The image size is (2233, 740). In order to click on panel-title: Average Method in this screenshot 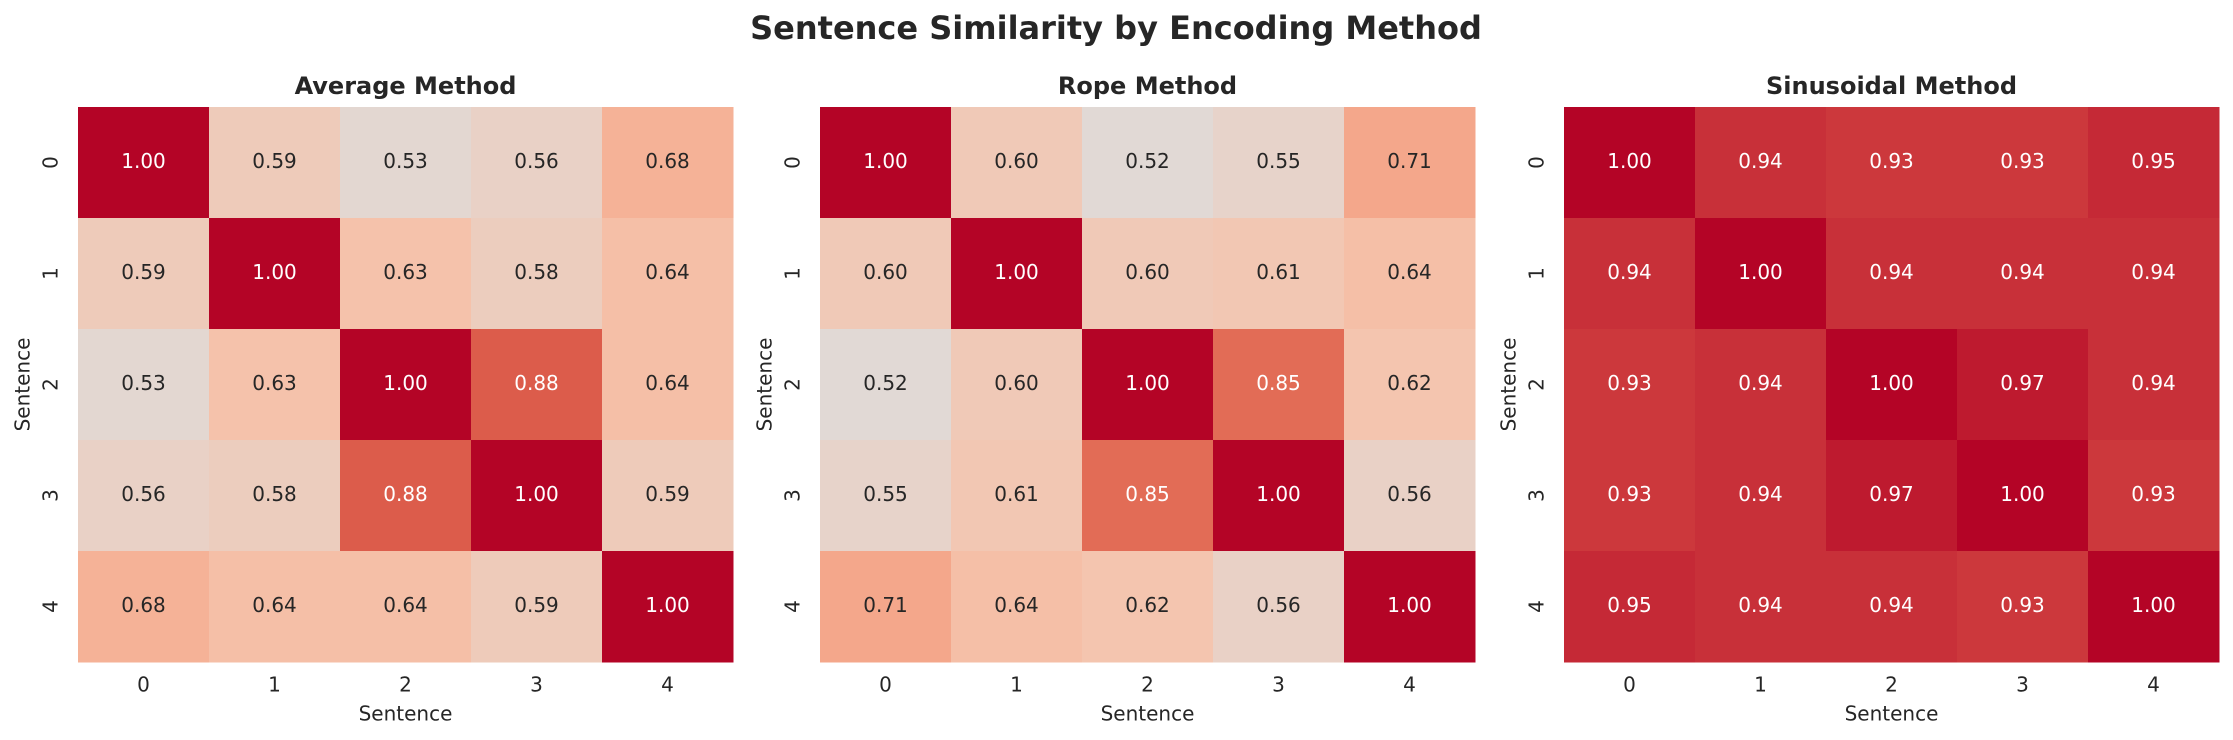, I will do `click(406, 86)`.